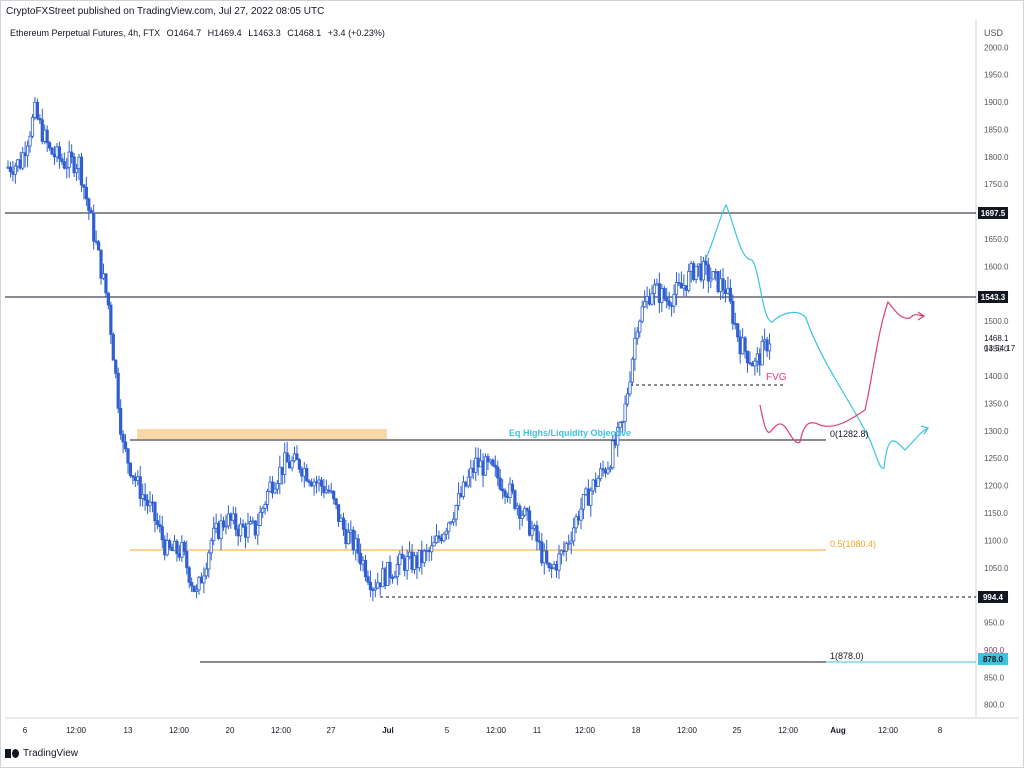  I want to click on tradingview-logo: TradingView, so click(41, 753).